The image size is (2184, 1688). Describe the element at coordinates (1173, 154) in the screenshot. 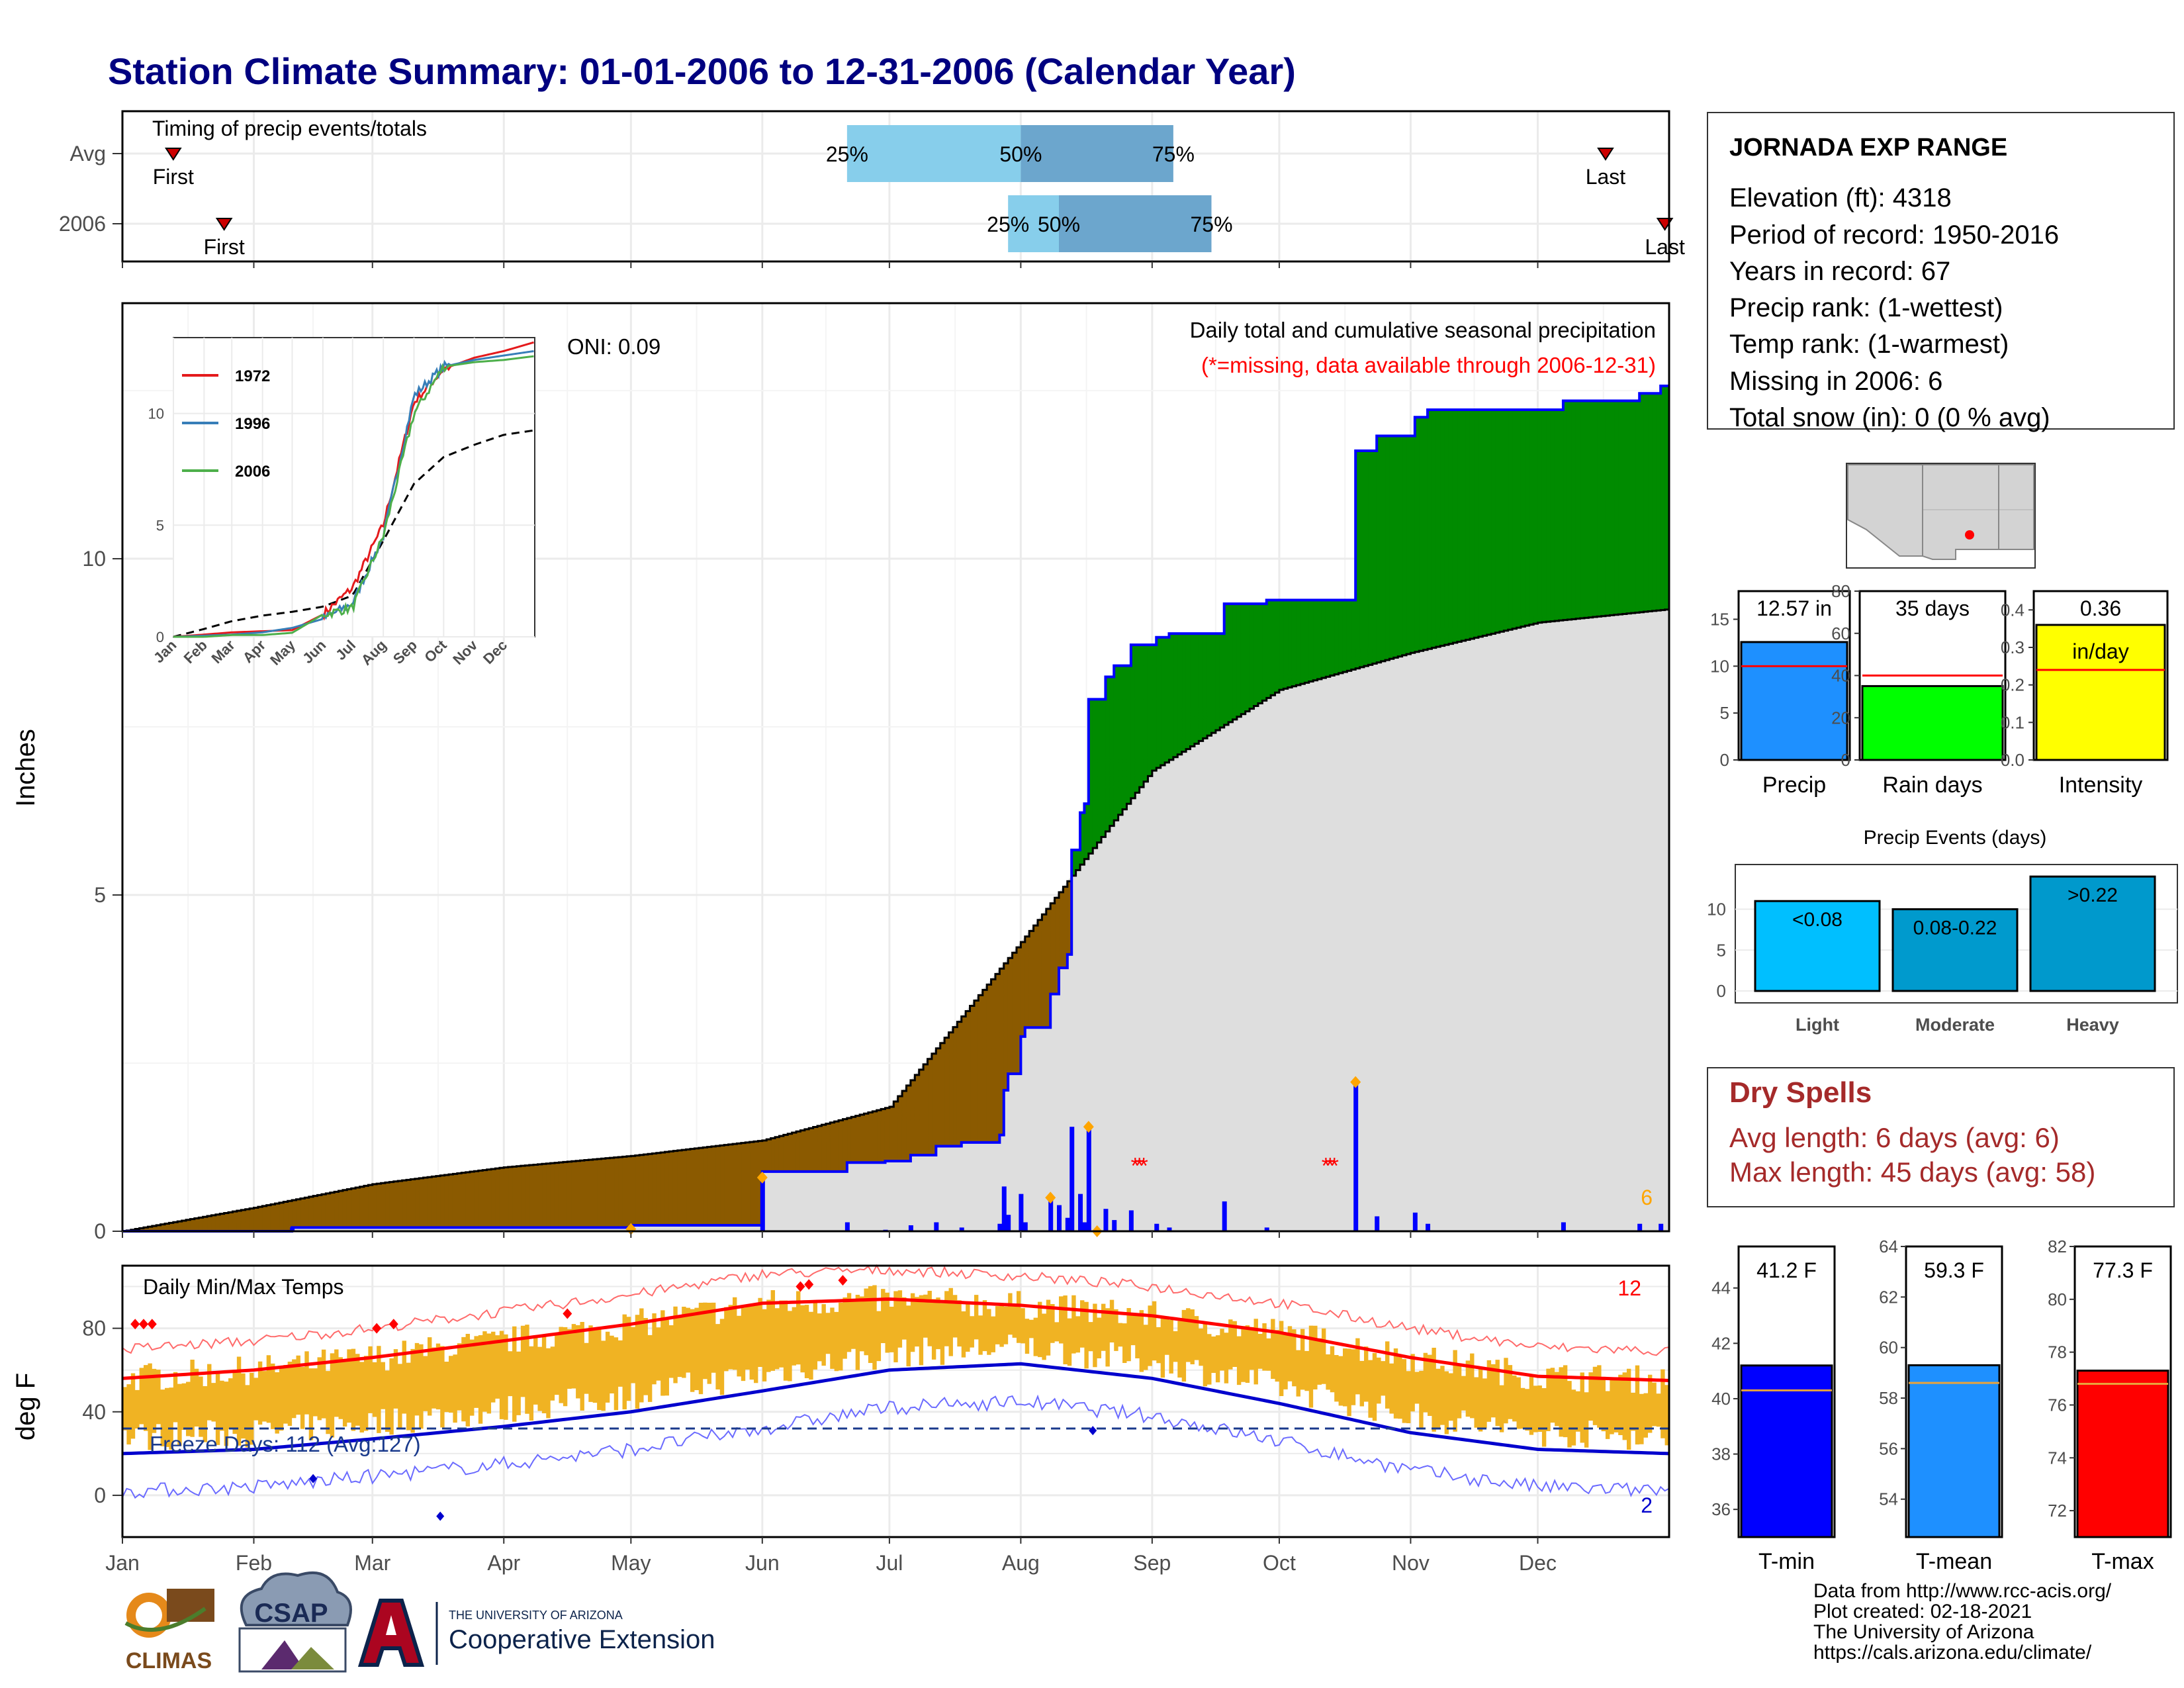

I see `q75-label: 75%` at that location.